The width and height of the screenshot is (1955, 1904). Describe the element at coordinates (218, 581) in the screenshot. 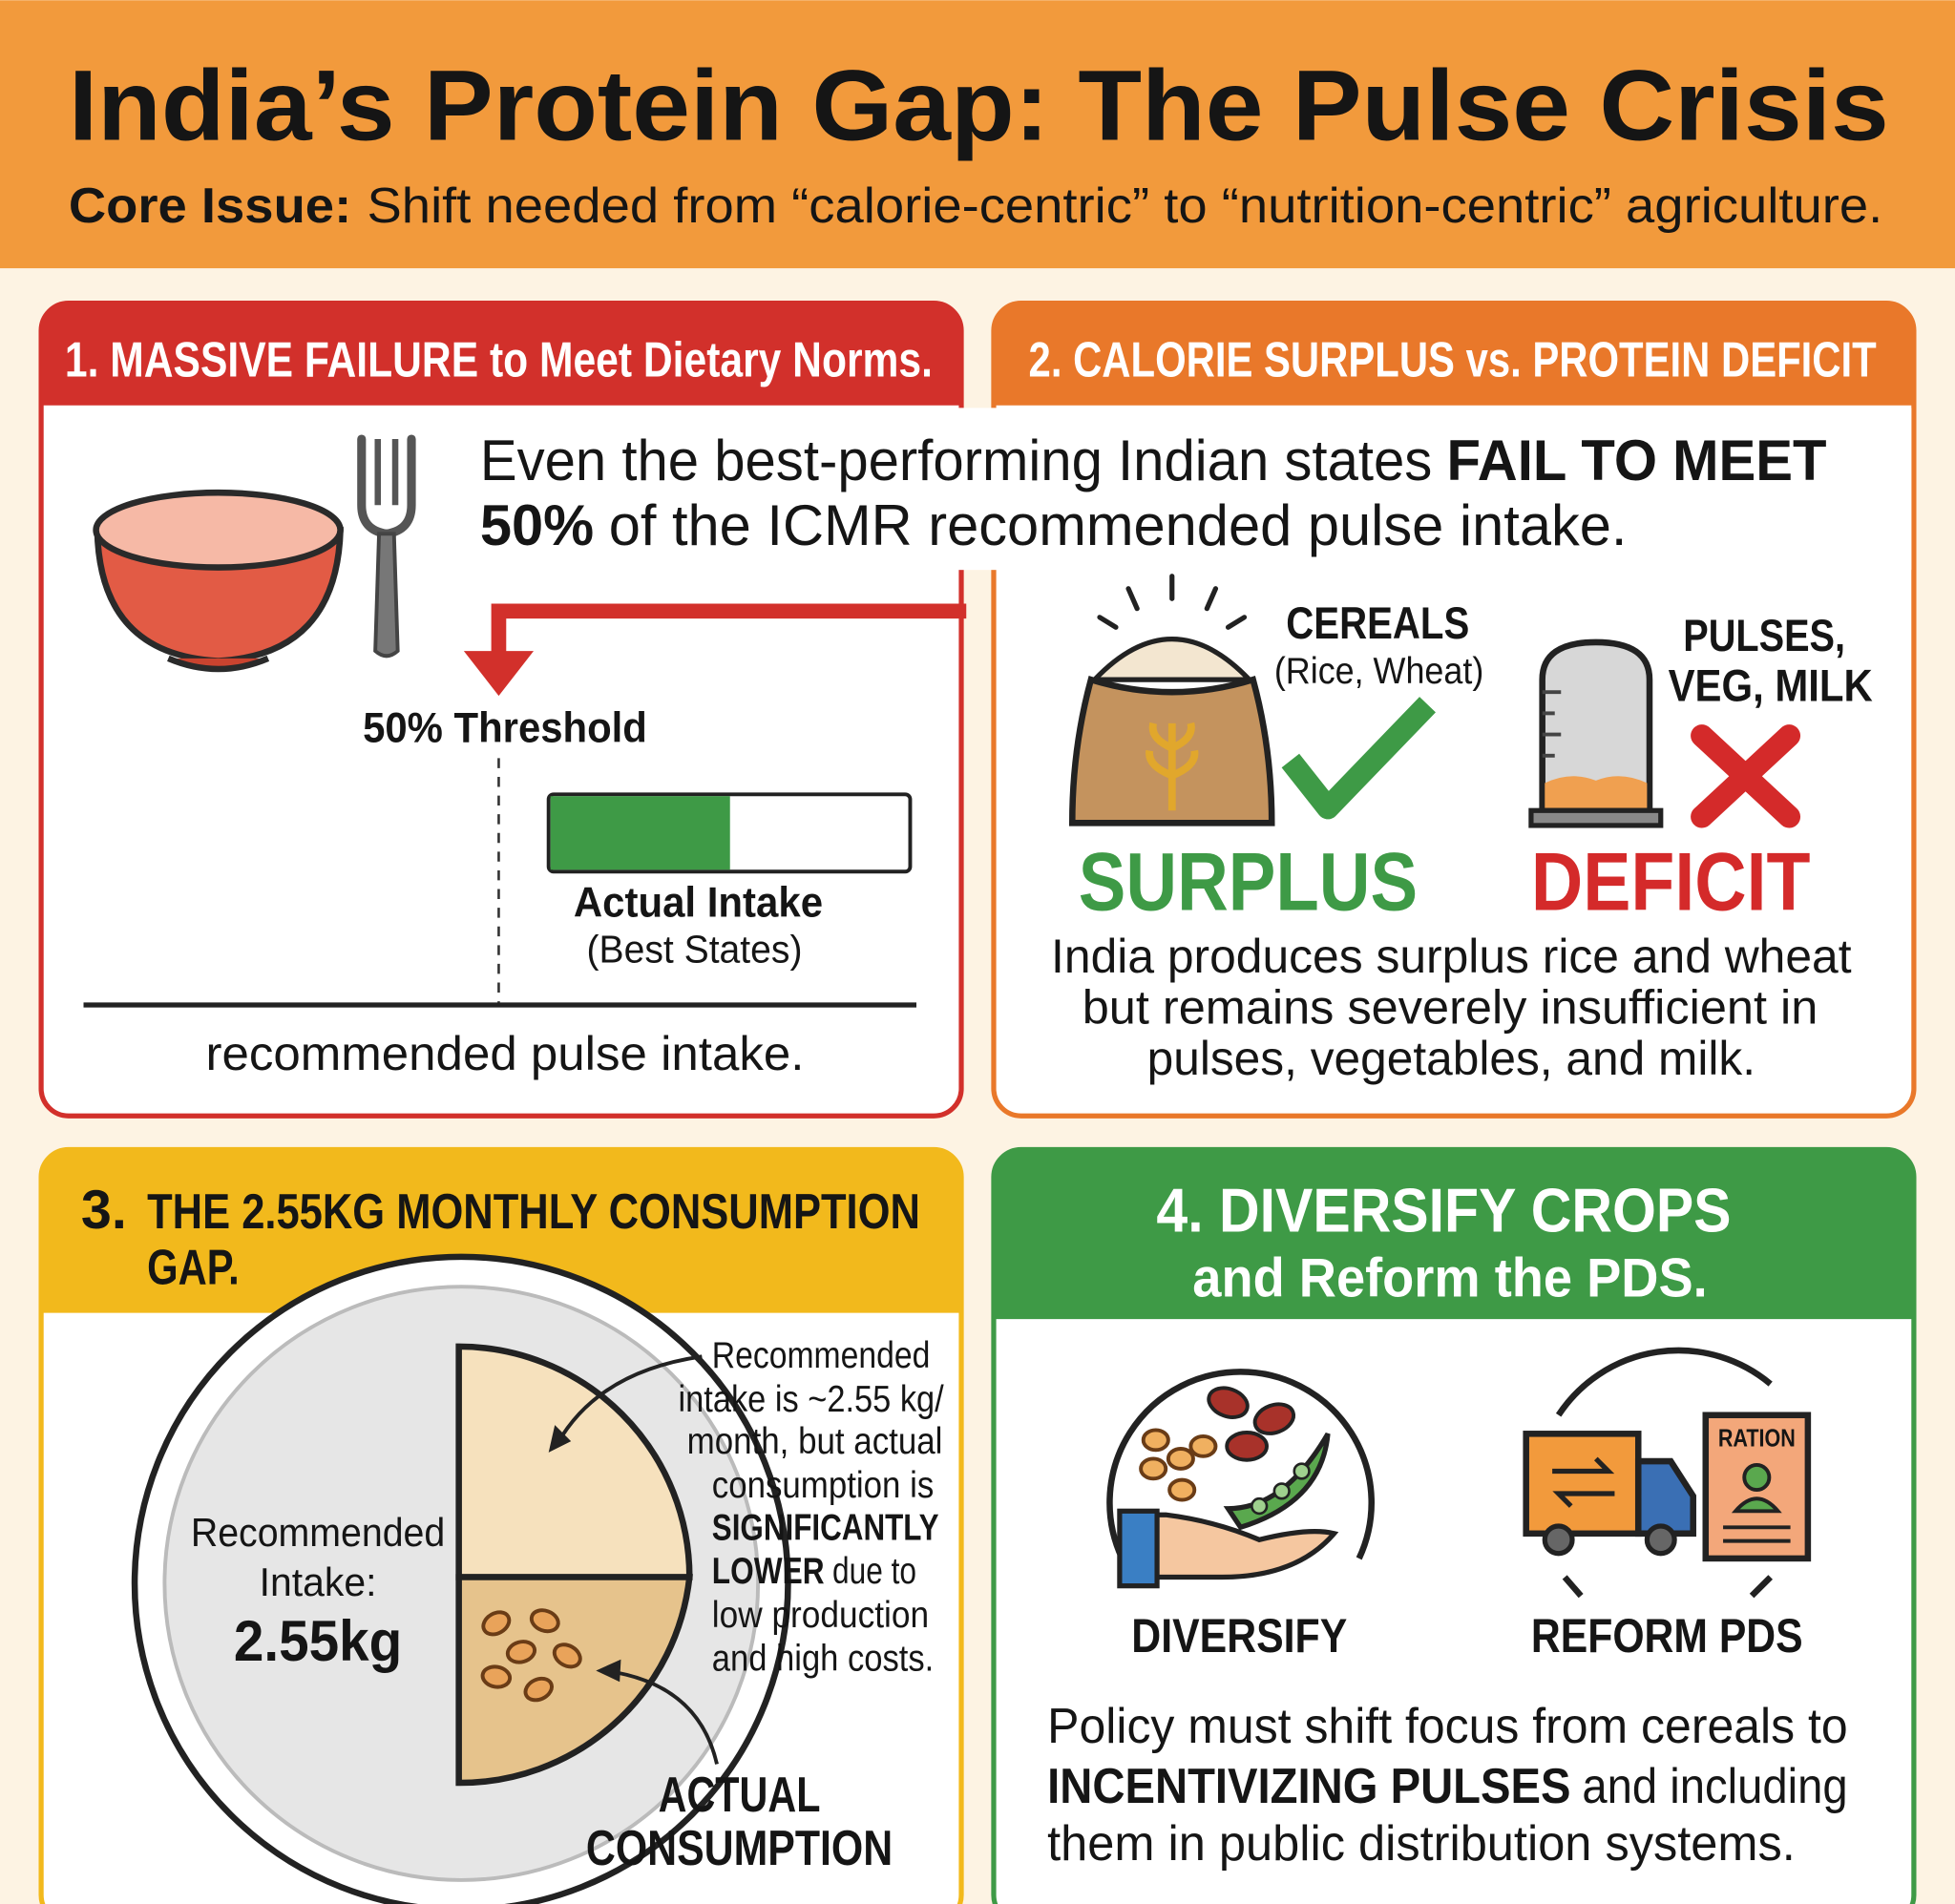

I see `bowl-icon` at that location.